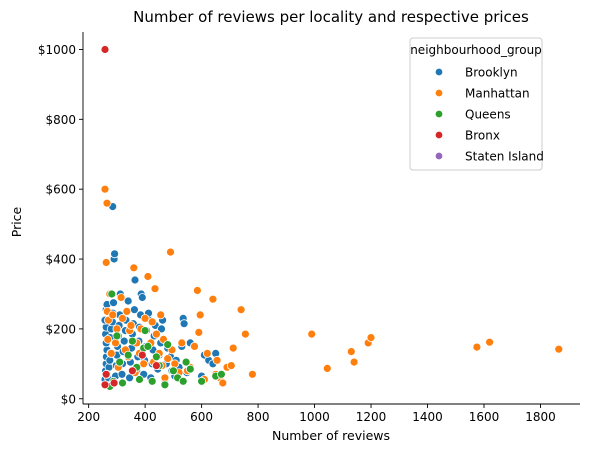 The image size is (589, 457). Describe the element at coordinates (540, 417) in the screenshot. I see `x-tick-label: 1800` at that location.